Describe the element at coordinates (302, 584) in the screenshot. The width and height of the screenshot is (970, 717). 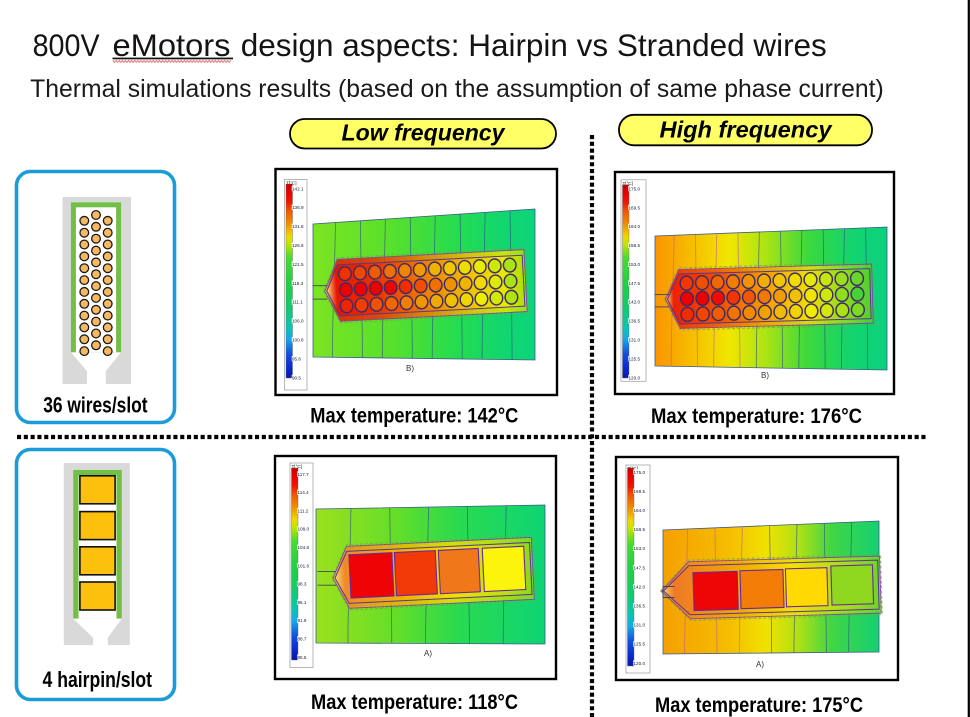
I see `svg-text: 98.3` at that location.